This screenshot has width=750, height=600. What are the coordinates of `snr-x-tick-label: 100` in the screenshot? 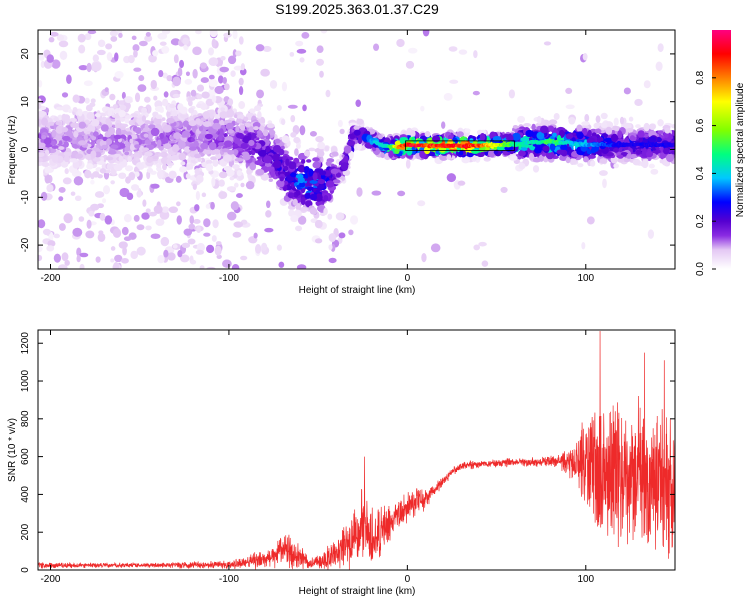 It's located at (585, 579).